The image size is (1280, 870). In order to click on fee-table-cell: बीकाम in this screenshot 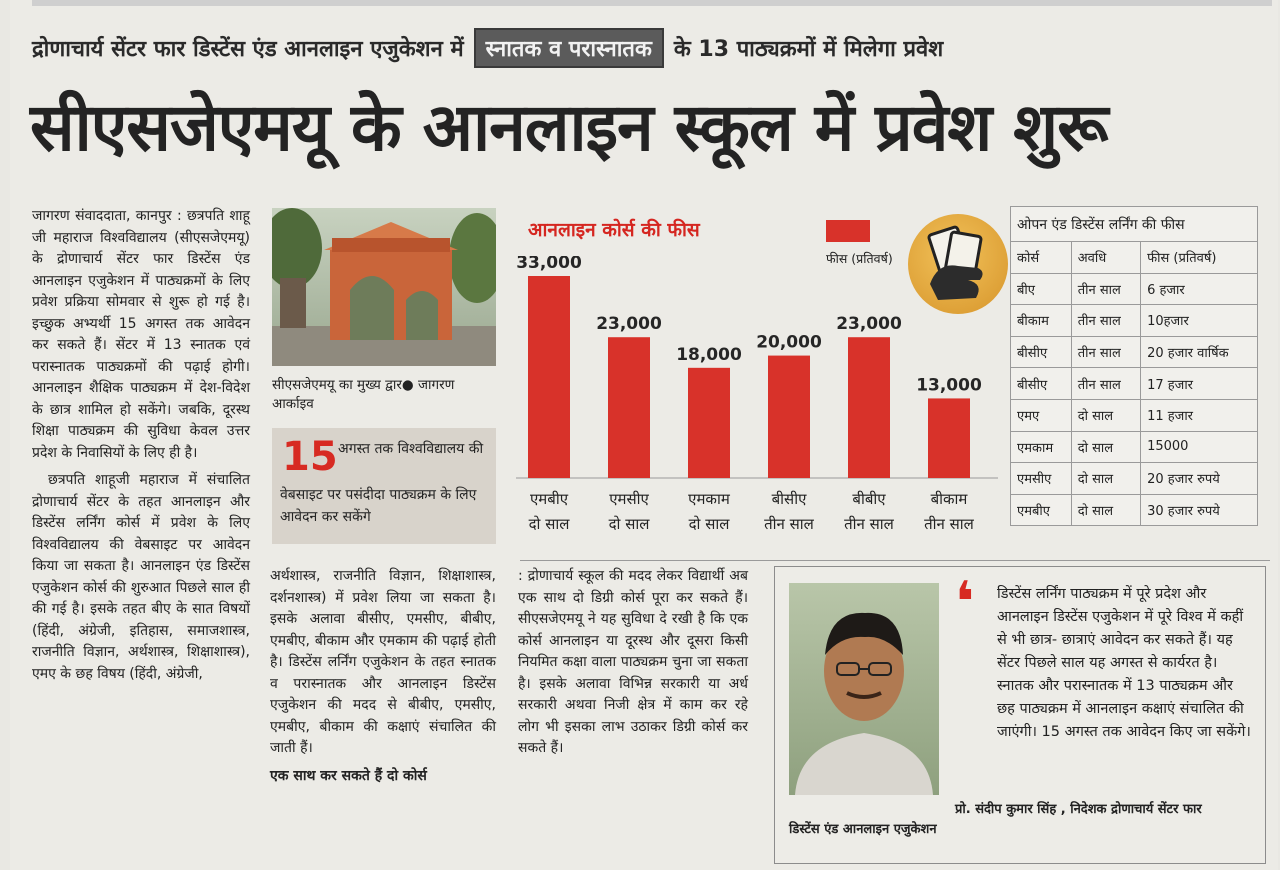, I will do `click(1041, 320)`.